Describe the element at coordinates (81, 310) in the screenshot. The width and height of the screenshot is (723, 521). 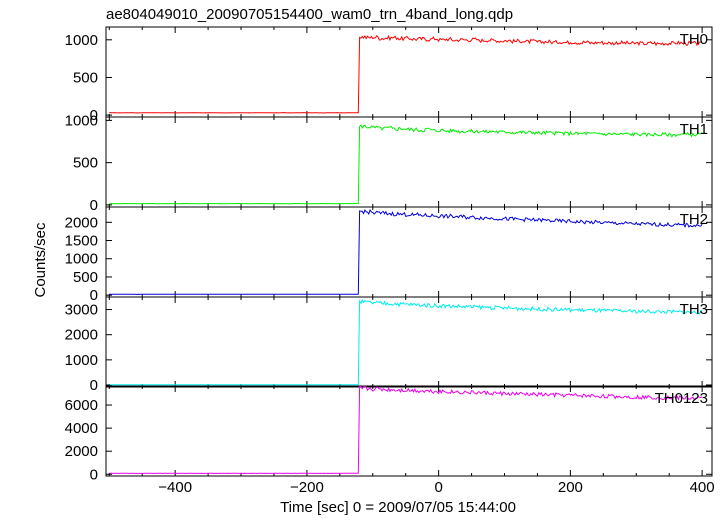
I see `y-tick-label: 3000` at that location.